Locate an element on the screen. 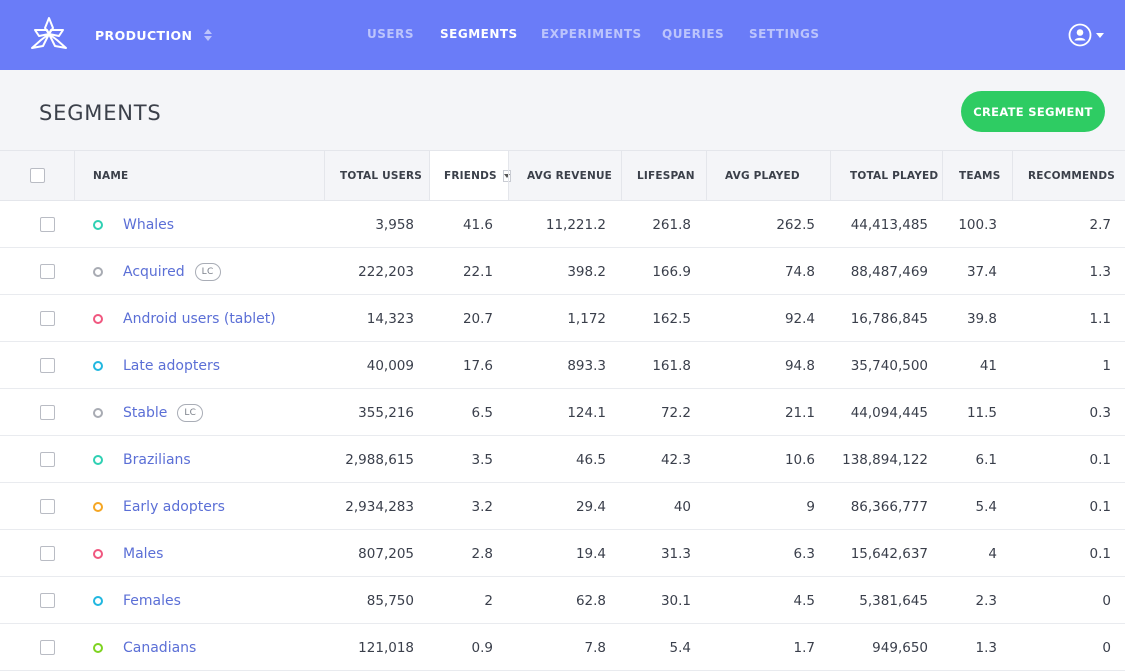 This screenshot has width=1125, height=671. column-header-lifespan: LIFESPAN is located at coordinates (663, 175).